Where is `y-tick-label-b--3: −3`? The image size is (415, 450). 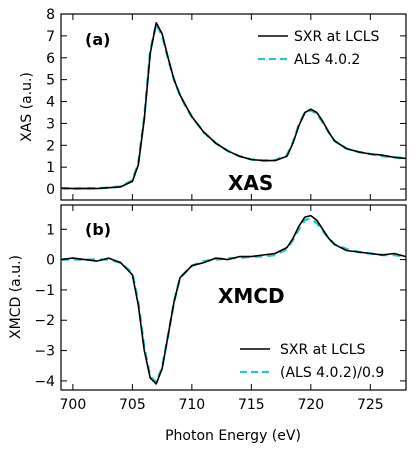 y-tick-label-b--3: −3 is located at coordinates (44, 352).